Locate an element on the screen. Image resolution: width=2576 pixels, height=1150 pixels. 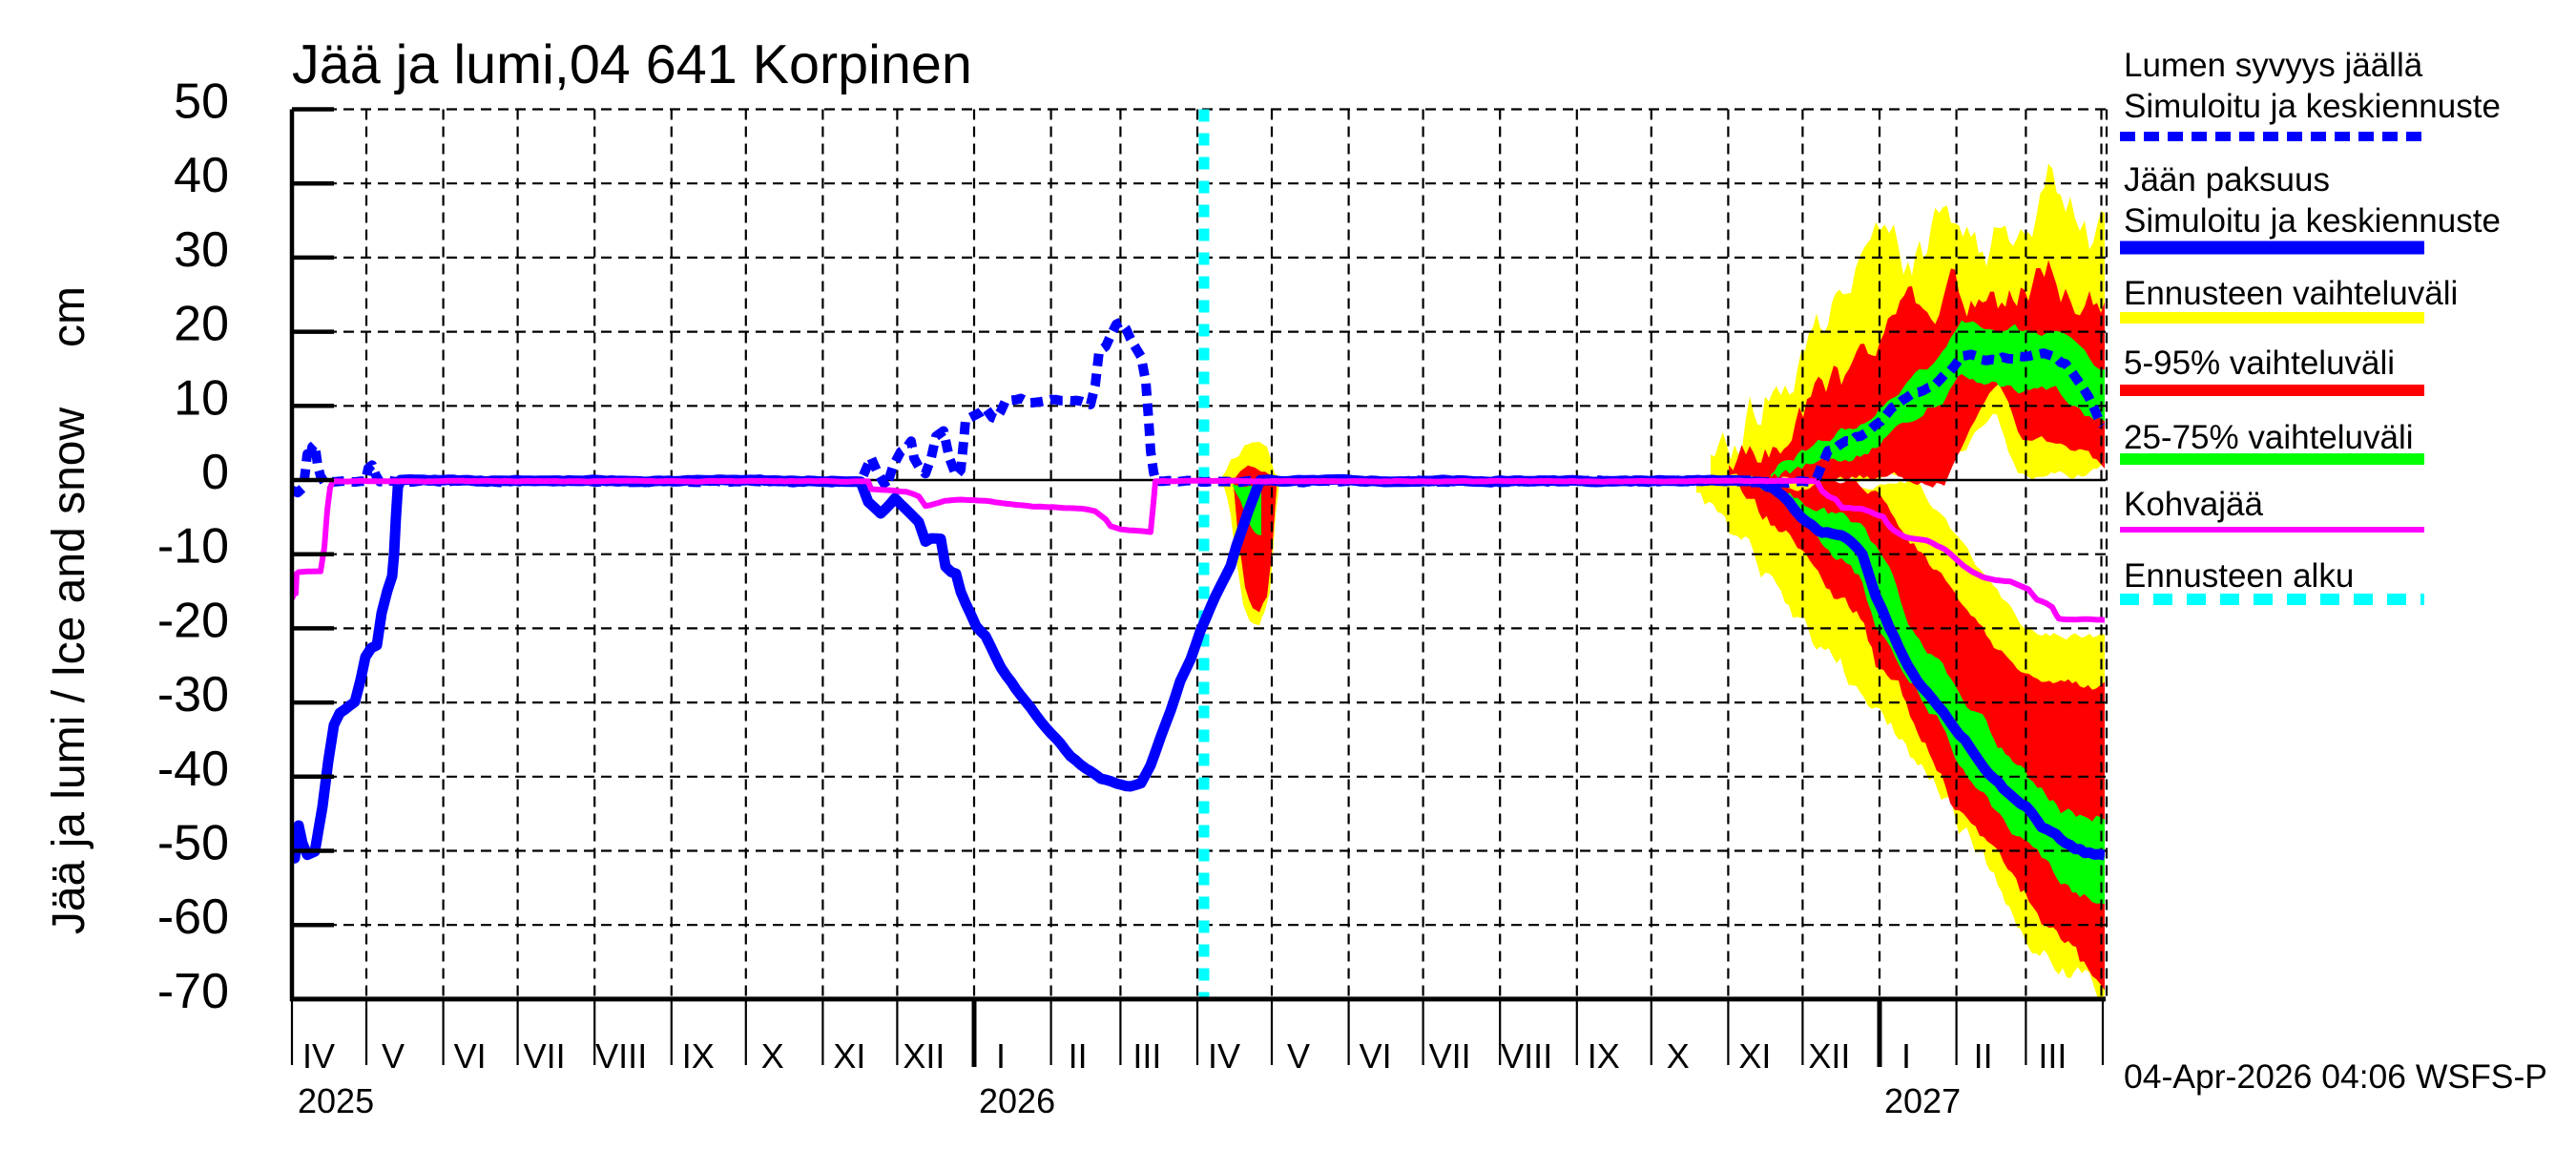
svg-text: Jää ja lumi / Ice and snow is located at coordinates (69, 671).